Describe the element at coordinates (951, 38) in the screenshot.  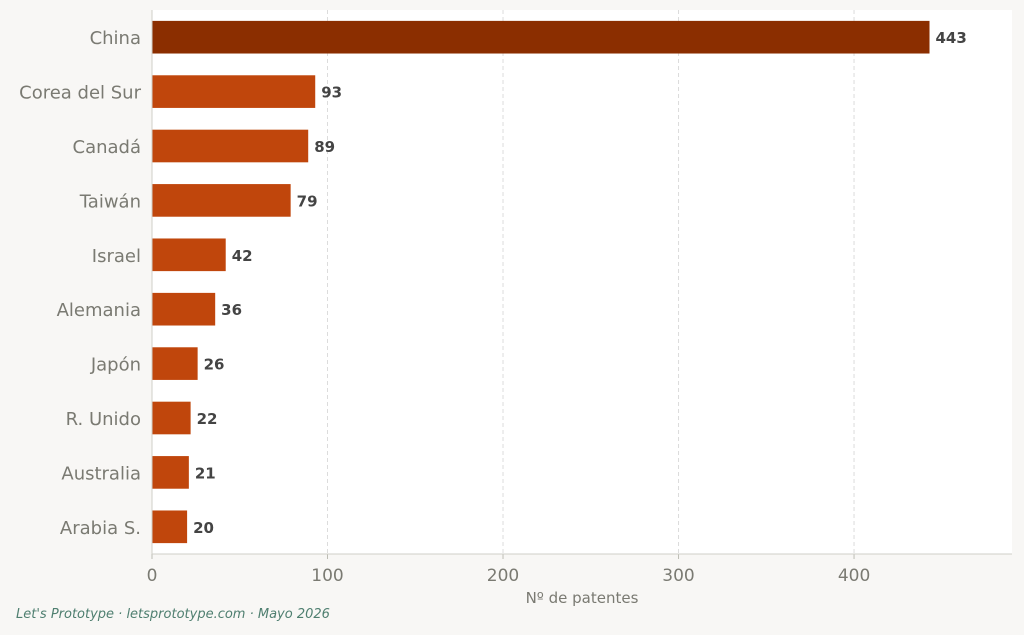
I see `data-label: 443` at that location.